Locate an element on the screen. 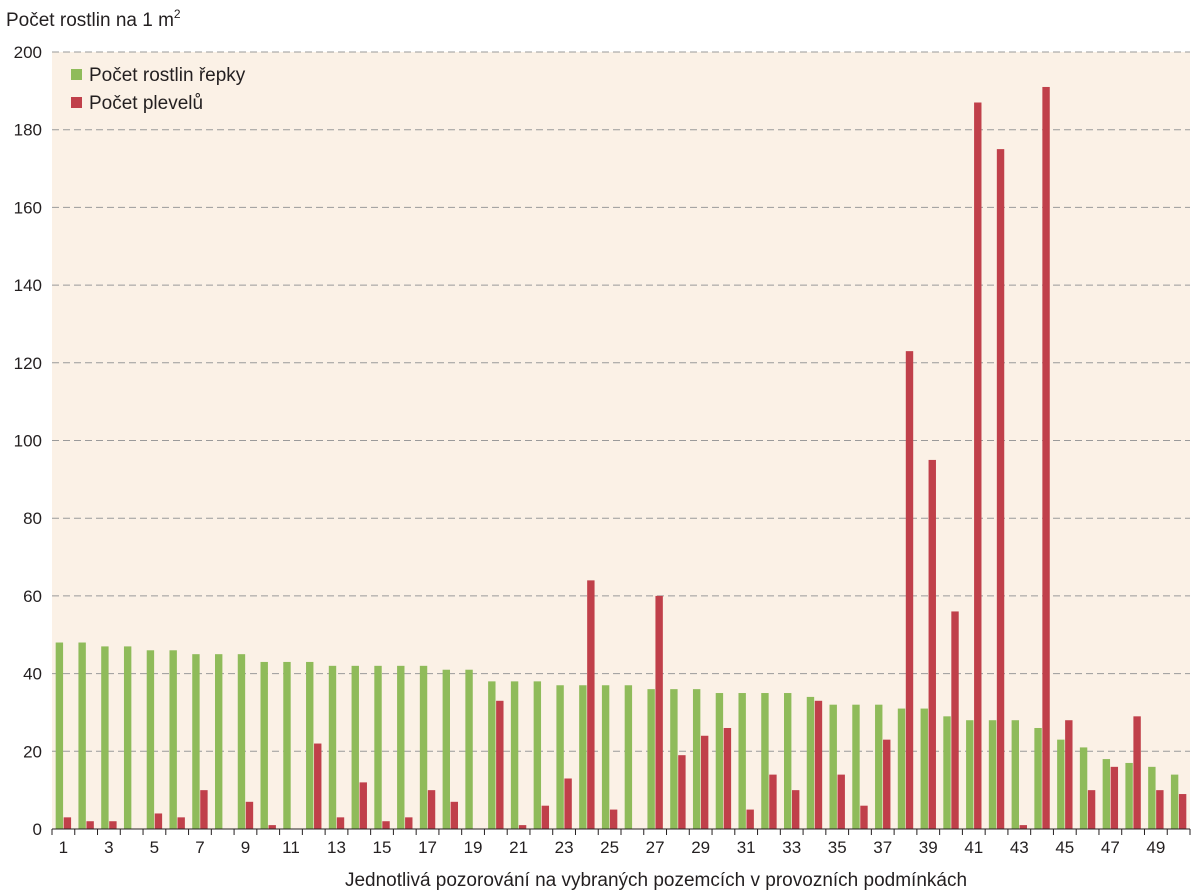 This screenshot has width=1200, height=895. x-tick-label: 13 is located at coordinates (336, 847).